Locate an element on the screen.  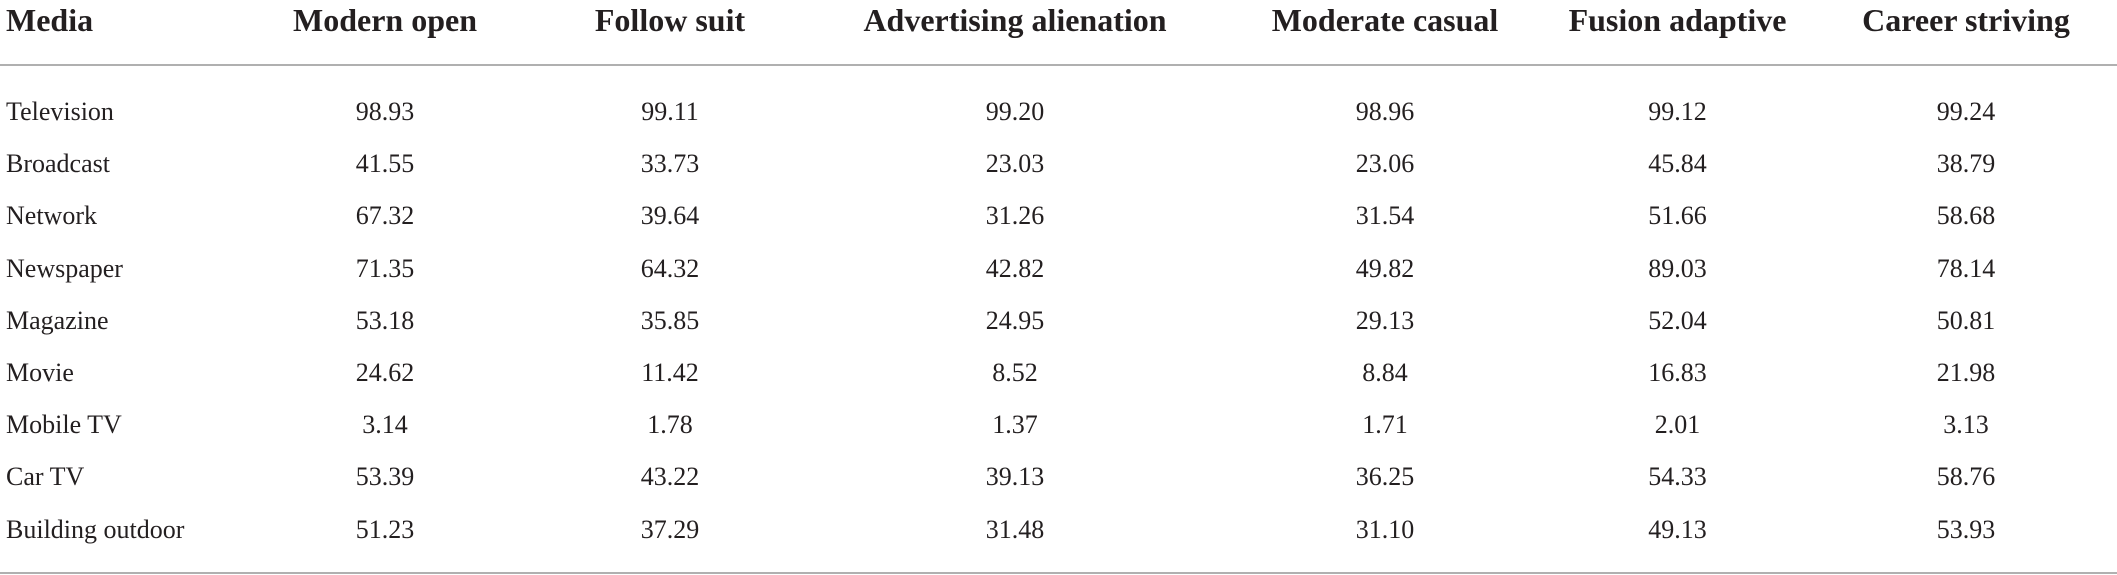
column-header-career-striving: Career striving is located at coordinates (1966, 33).